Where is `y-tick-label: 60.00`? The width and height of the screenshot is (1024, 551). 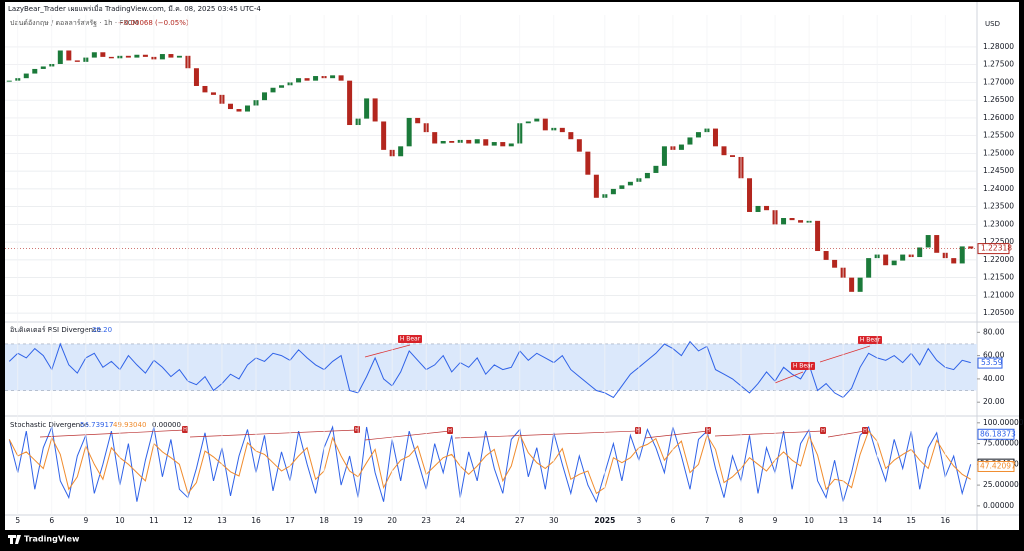 y-tick-label: 60.00 is located at coordinates (994, 355).